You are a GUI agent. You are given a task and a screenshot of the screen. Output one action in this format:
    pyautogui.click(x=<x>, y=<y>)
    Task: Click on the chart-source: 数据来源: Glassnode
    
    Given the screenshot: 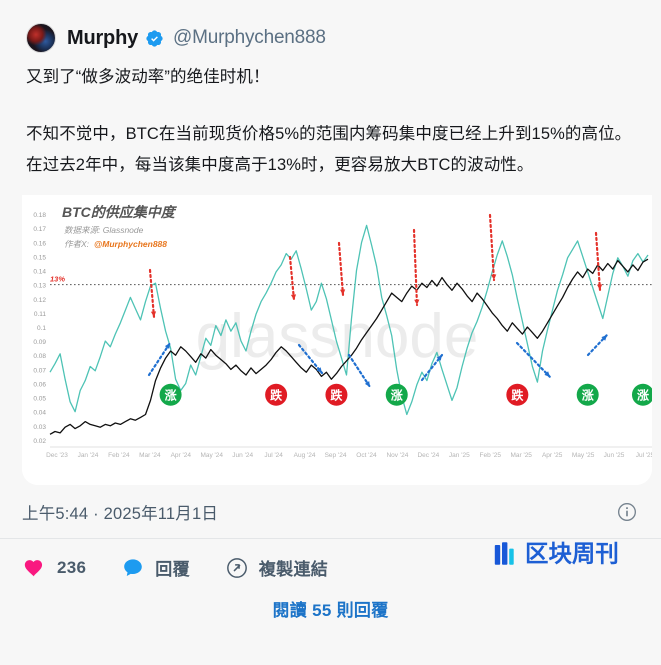 What is the action you would take?
    pyautogui.click(x=104, y=230)
    